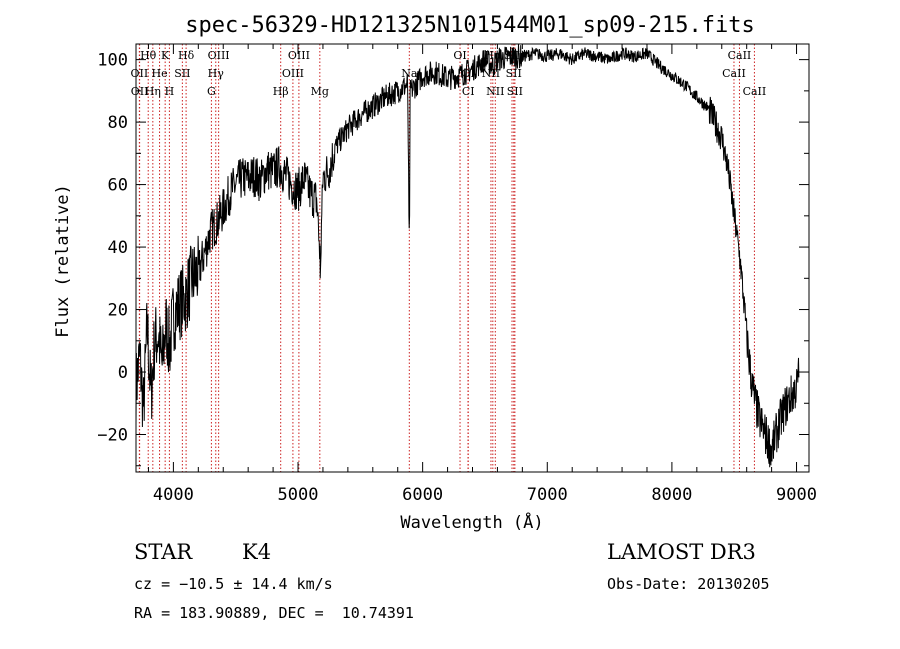  What do you see at coordinates (233, 584) in the screenshot?
I see `redshift-cz: cz = −10.5 ± 14.4 km/s` at bounding box center [233, 584].